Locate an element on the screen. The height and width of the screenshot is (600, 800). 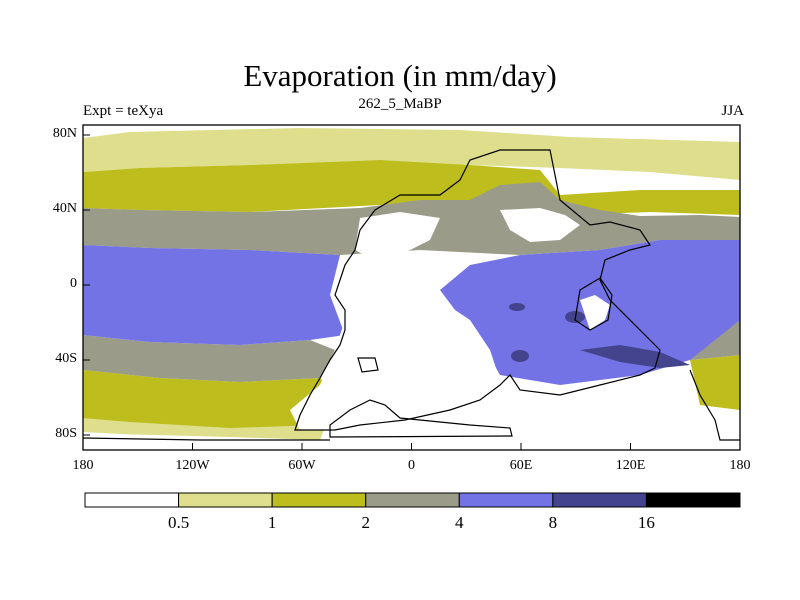
dry-land-asia is located at coordinates (540, 225).